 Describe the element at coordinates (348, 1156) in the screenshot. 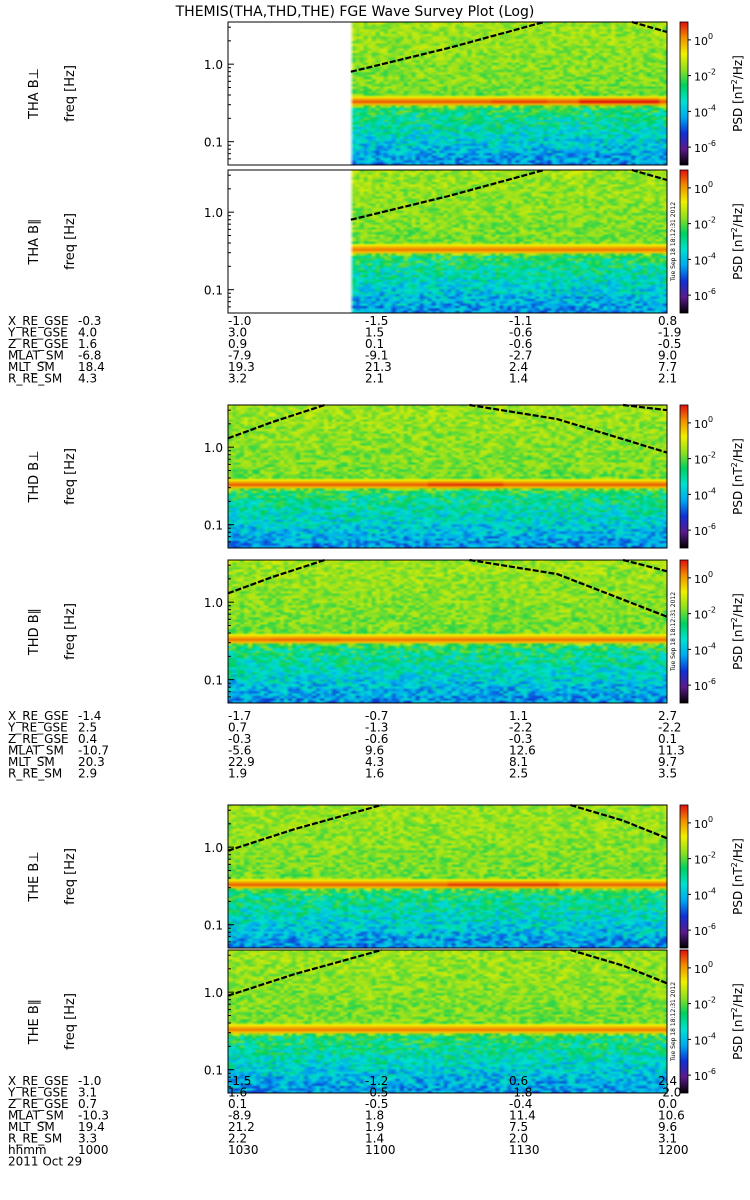

I see `time-axis: hhmm 1000 1030 1100 1130 1200 2011 Oct 29` at that location.